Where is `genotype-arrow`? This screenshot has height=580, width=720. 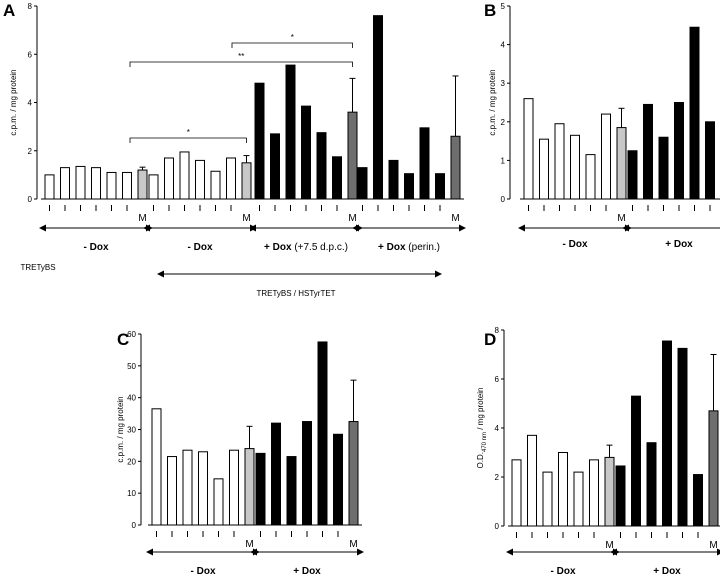 genotype-arrow is located at coordinates (299, 274).